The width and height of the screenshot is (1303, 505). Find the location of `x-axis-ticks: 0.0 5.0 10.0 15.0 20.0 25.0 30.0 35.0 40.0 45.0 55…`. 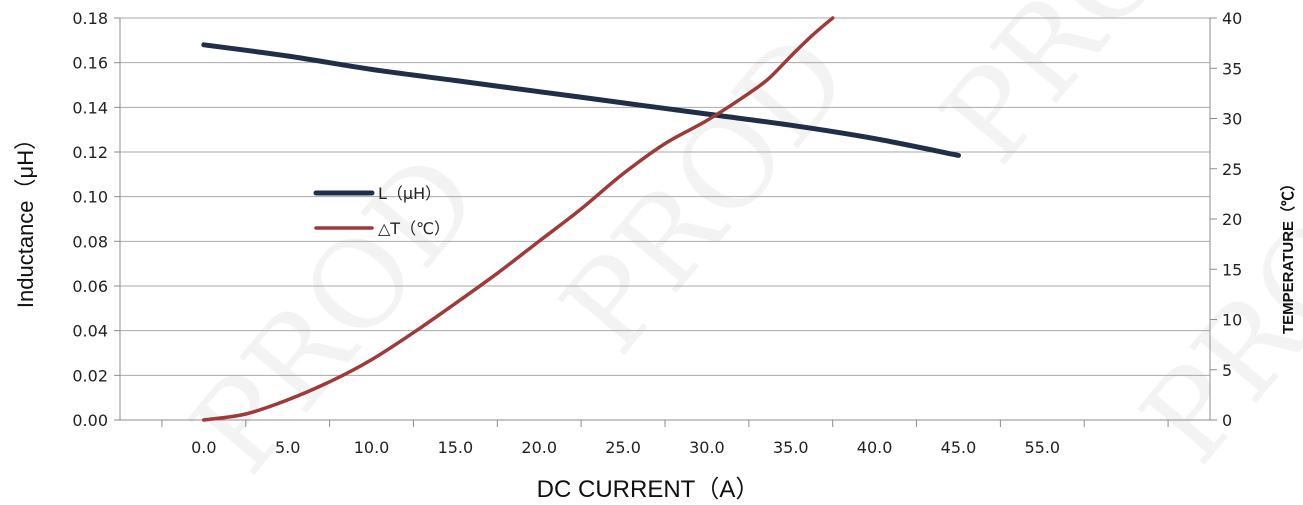

x-axis-ticks: 0.0 5.0 10.0 15.0 20.0 25.0 30.0 35.0 40.0 45.0 55… is located at coordinates (665, 438).